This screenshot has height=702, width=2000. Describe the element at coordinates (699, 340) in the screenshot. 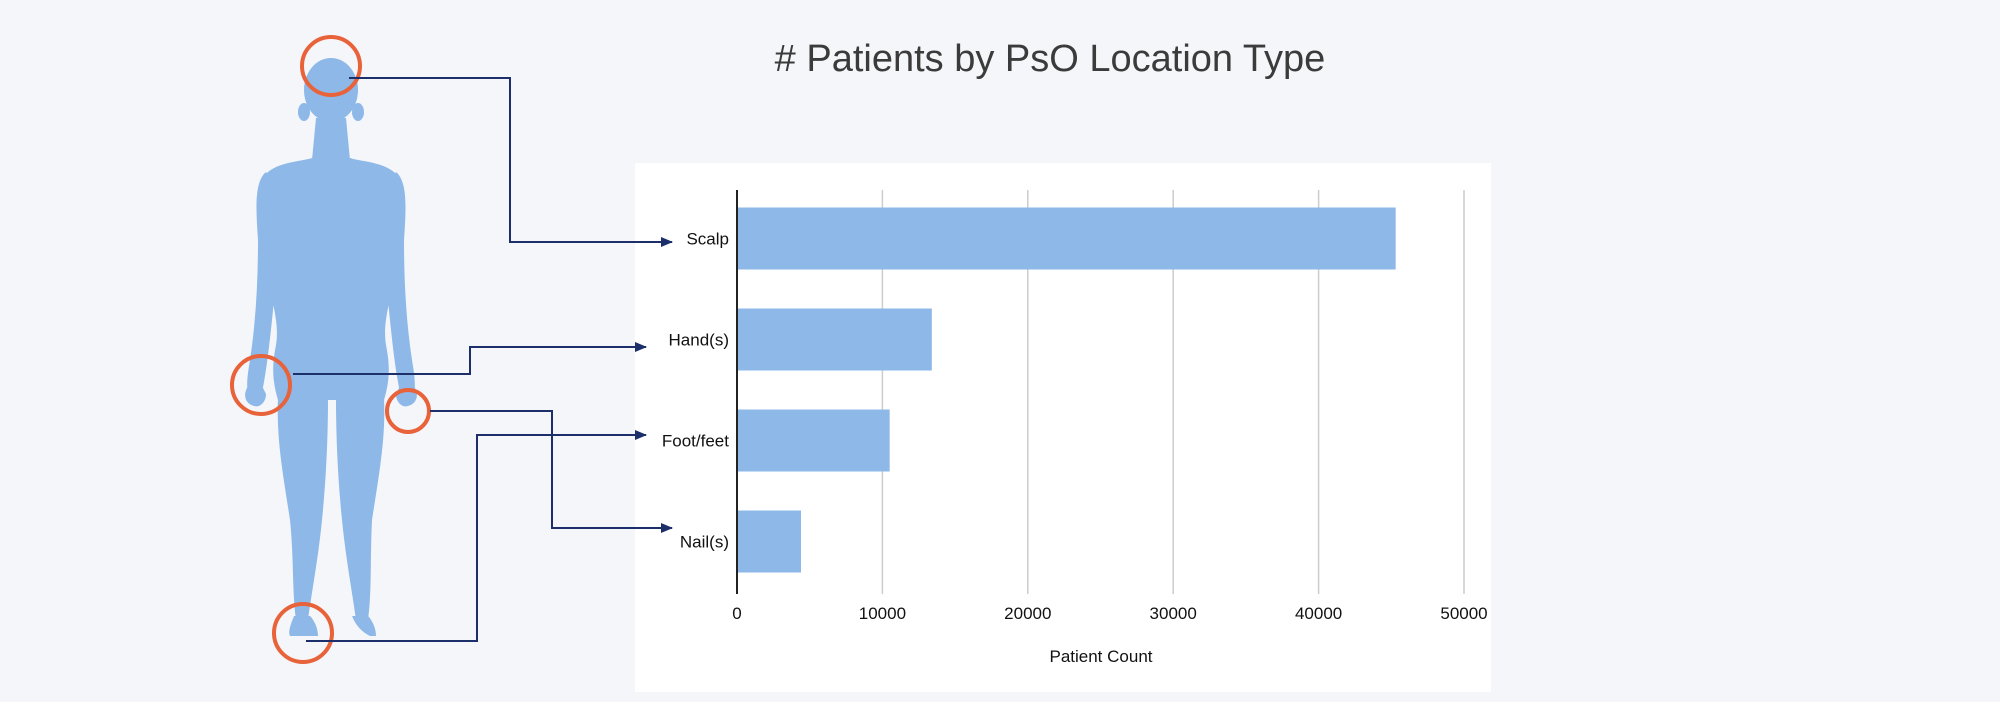

I see `category-label: Hand(s)` at that location.